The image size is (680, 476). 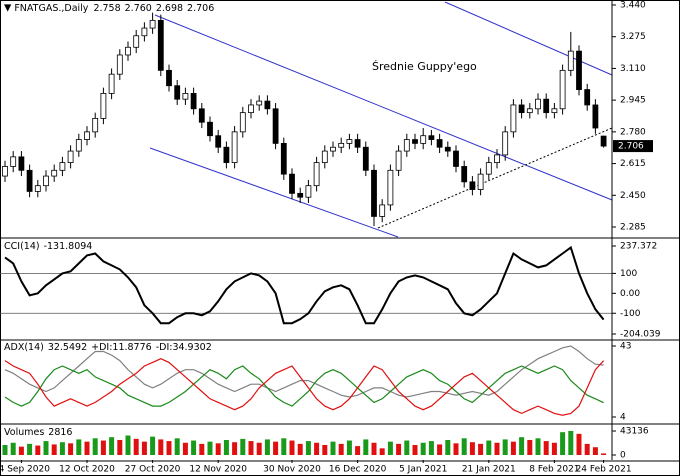 What do you see at coordinates (633, 132) in the screenshot?
I see `y-tick-label: 2.780` at bounding box center [633, 132].